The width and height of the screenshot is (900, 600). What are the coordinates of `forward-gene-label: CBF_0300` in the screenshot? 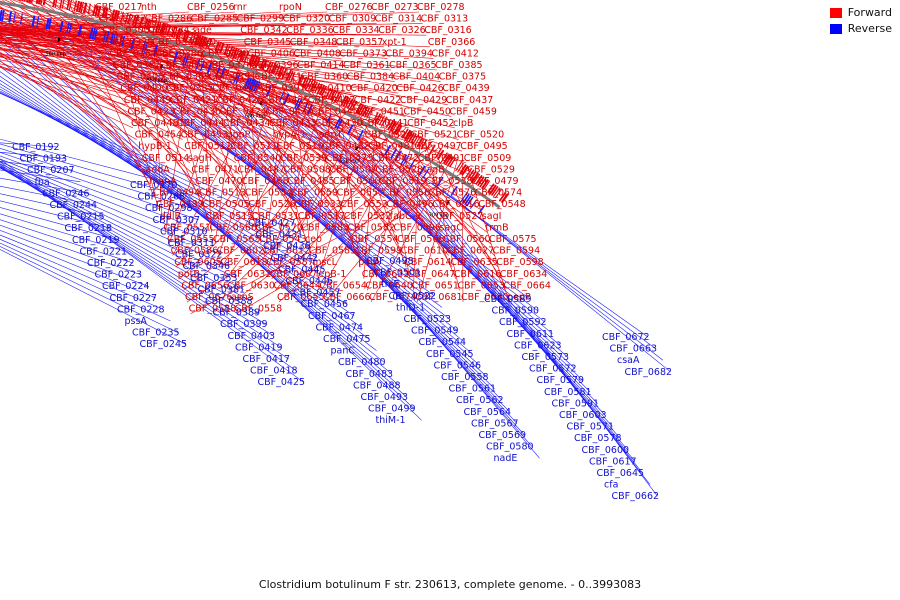 It's located at (126, 30).